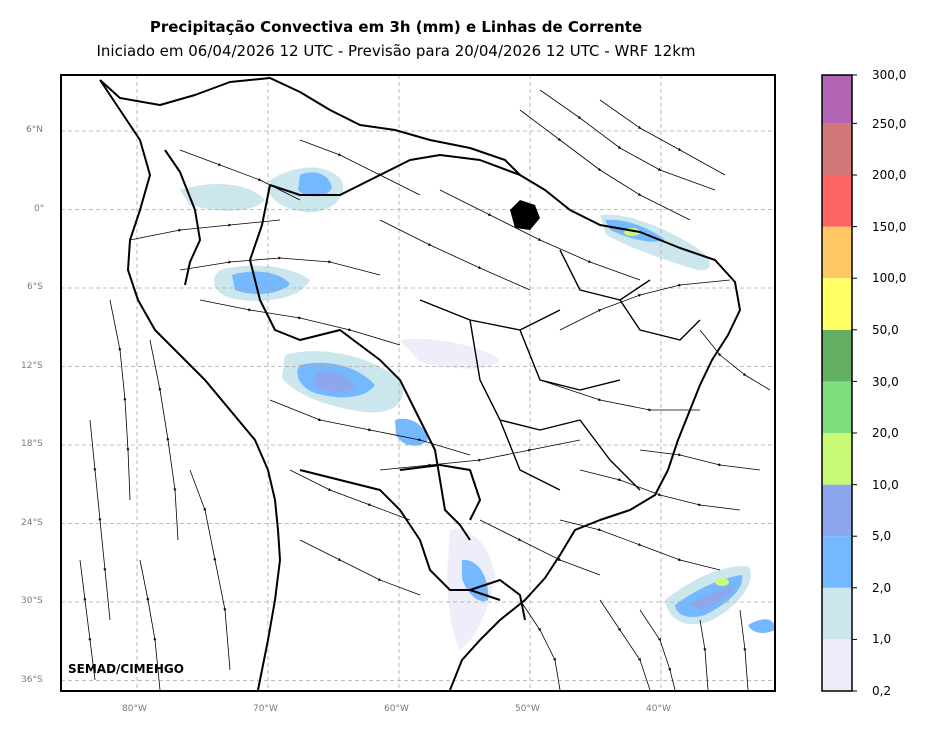 This screenshot has height=735, width=931. What do you see at coordinates (134, 709) in the screenshot?
I see `lon-label: 80°W` at bounding box center [134, 709].